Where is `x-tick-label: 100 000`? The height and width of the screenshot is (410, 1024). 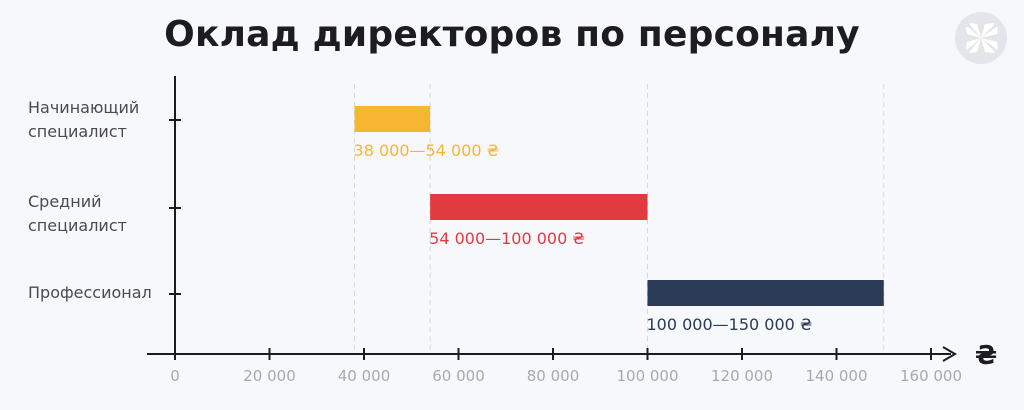 x-tick-label: 100 000 is located at coordinates (647, 376).